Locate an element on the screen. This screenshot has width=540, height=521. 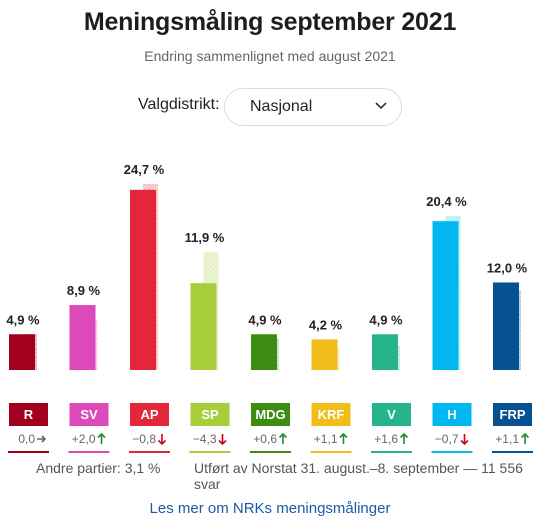
value-label-sv: 8,9 % is located at coordinates (84, 290).